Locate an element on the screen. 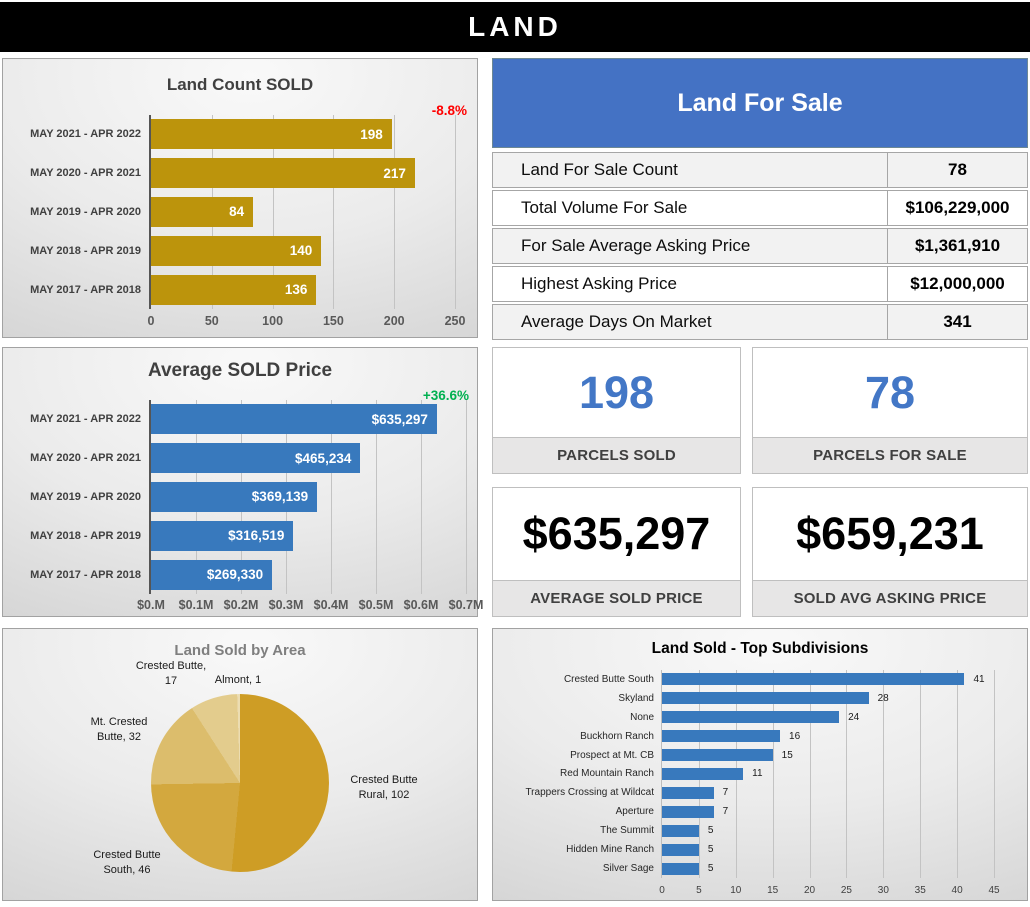 Image resolution: width=1030 pixels, height=907 pixels. kpi-value: 198 is located at coordinates (616, 392).